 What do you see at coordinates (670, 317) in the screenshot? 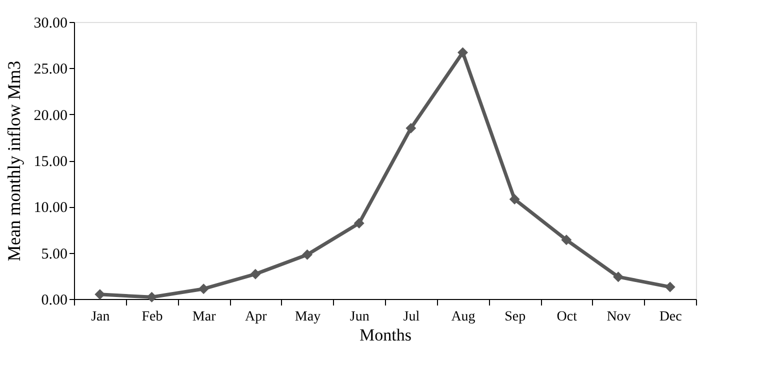
I see `x-tick-label: Dec` at bounding box center [670, 317].